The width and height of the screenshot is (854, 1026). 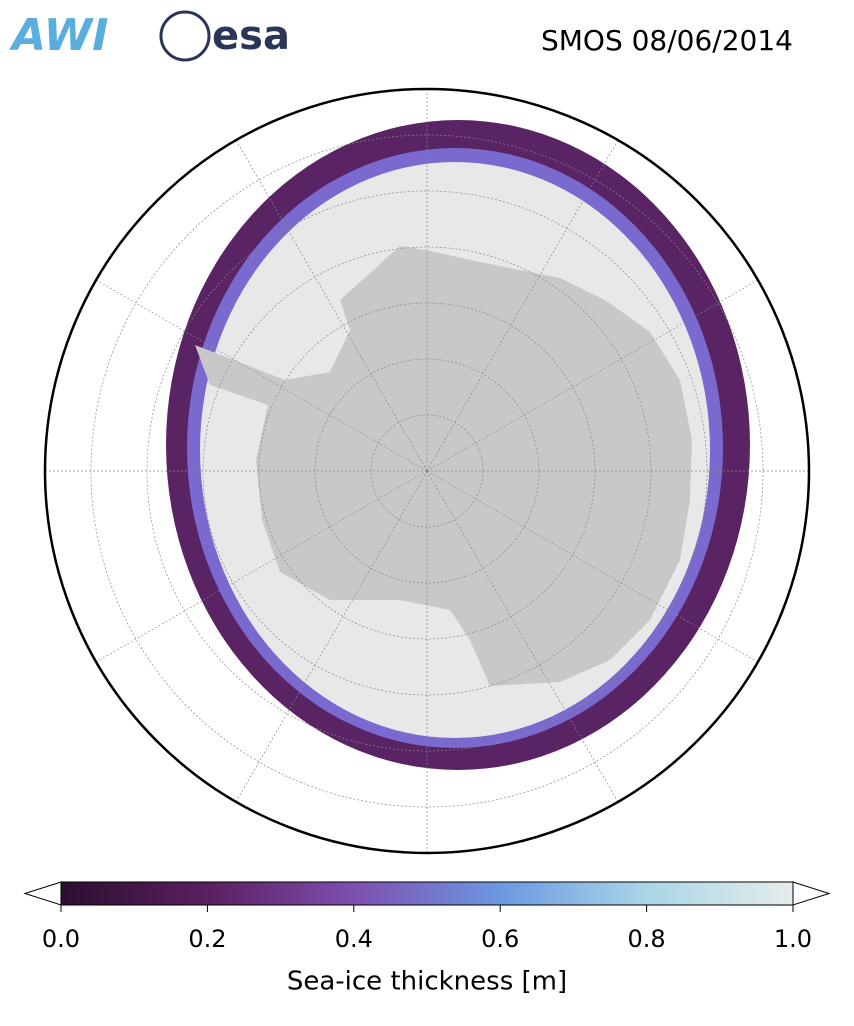 What do you see at coordinates (811, 893) in the screenshot?
I see `colorbar-extend-high` at bounding box center [811, 893].